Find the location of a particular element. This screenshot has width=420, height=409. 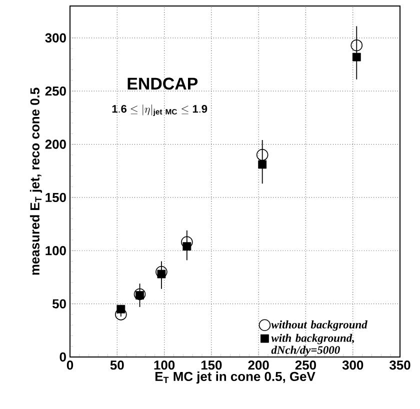

x-tick-label: 150 is located at coordinates (211, 365).